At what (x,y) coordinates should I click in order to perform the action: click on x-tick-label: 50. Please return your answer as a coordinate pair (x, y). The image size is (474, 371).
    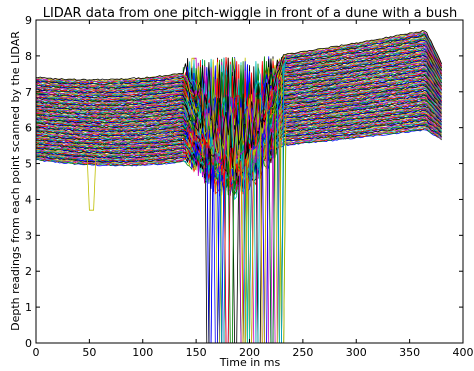
    Looking at the image, I should click on (89, 352).